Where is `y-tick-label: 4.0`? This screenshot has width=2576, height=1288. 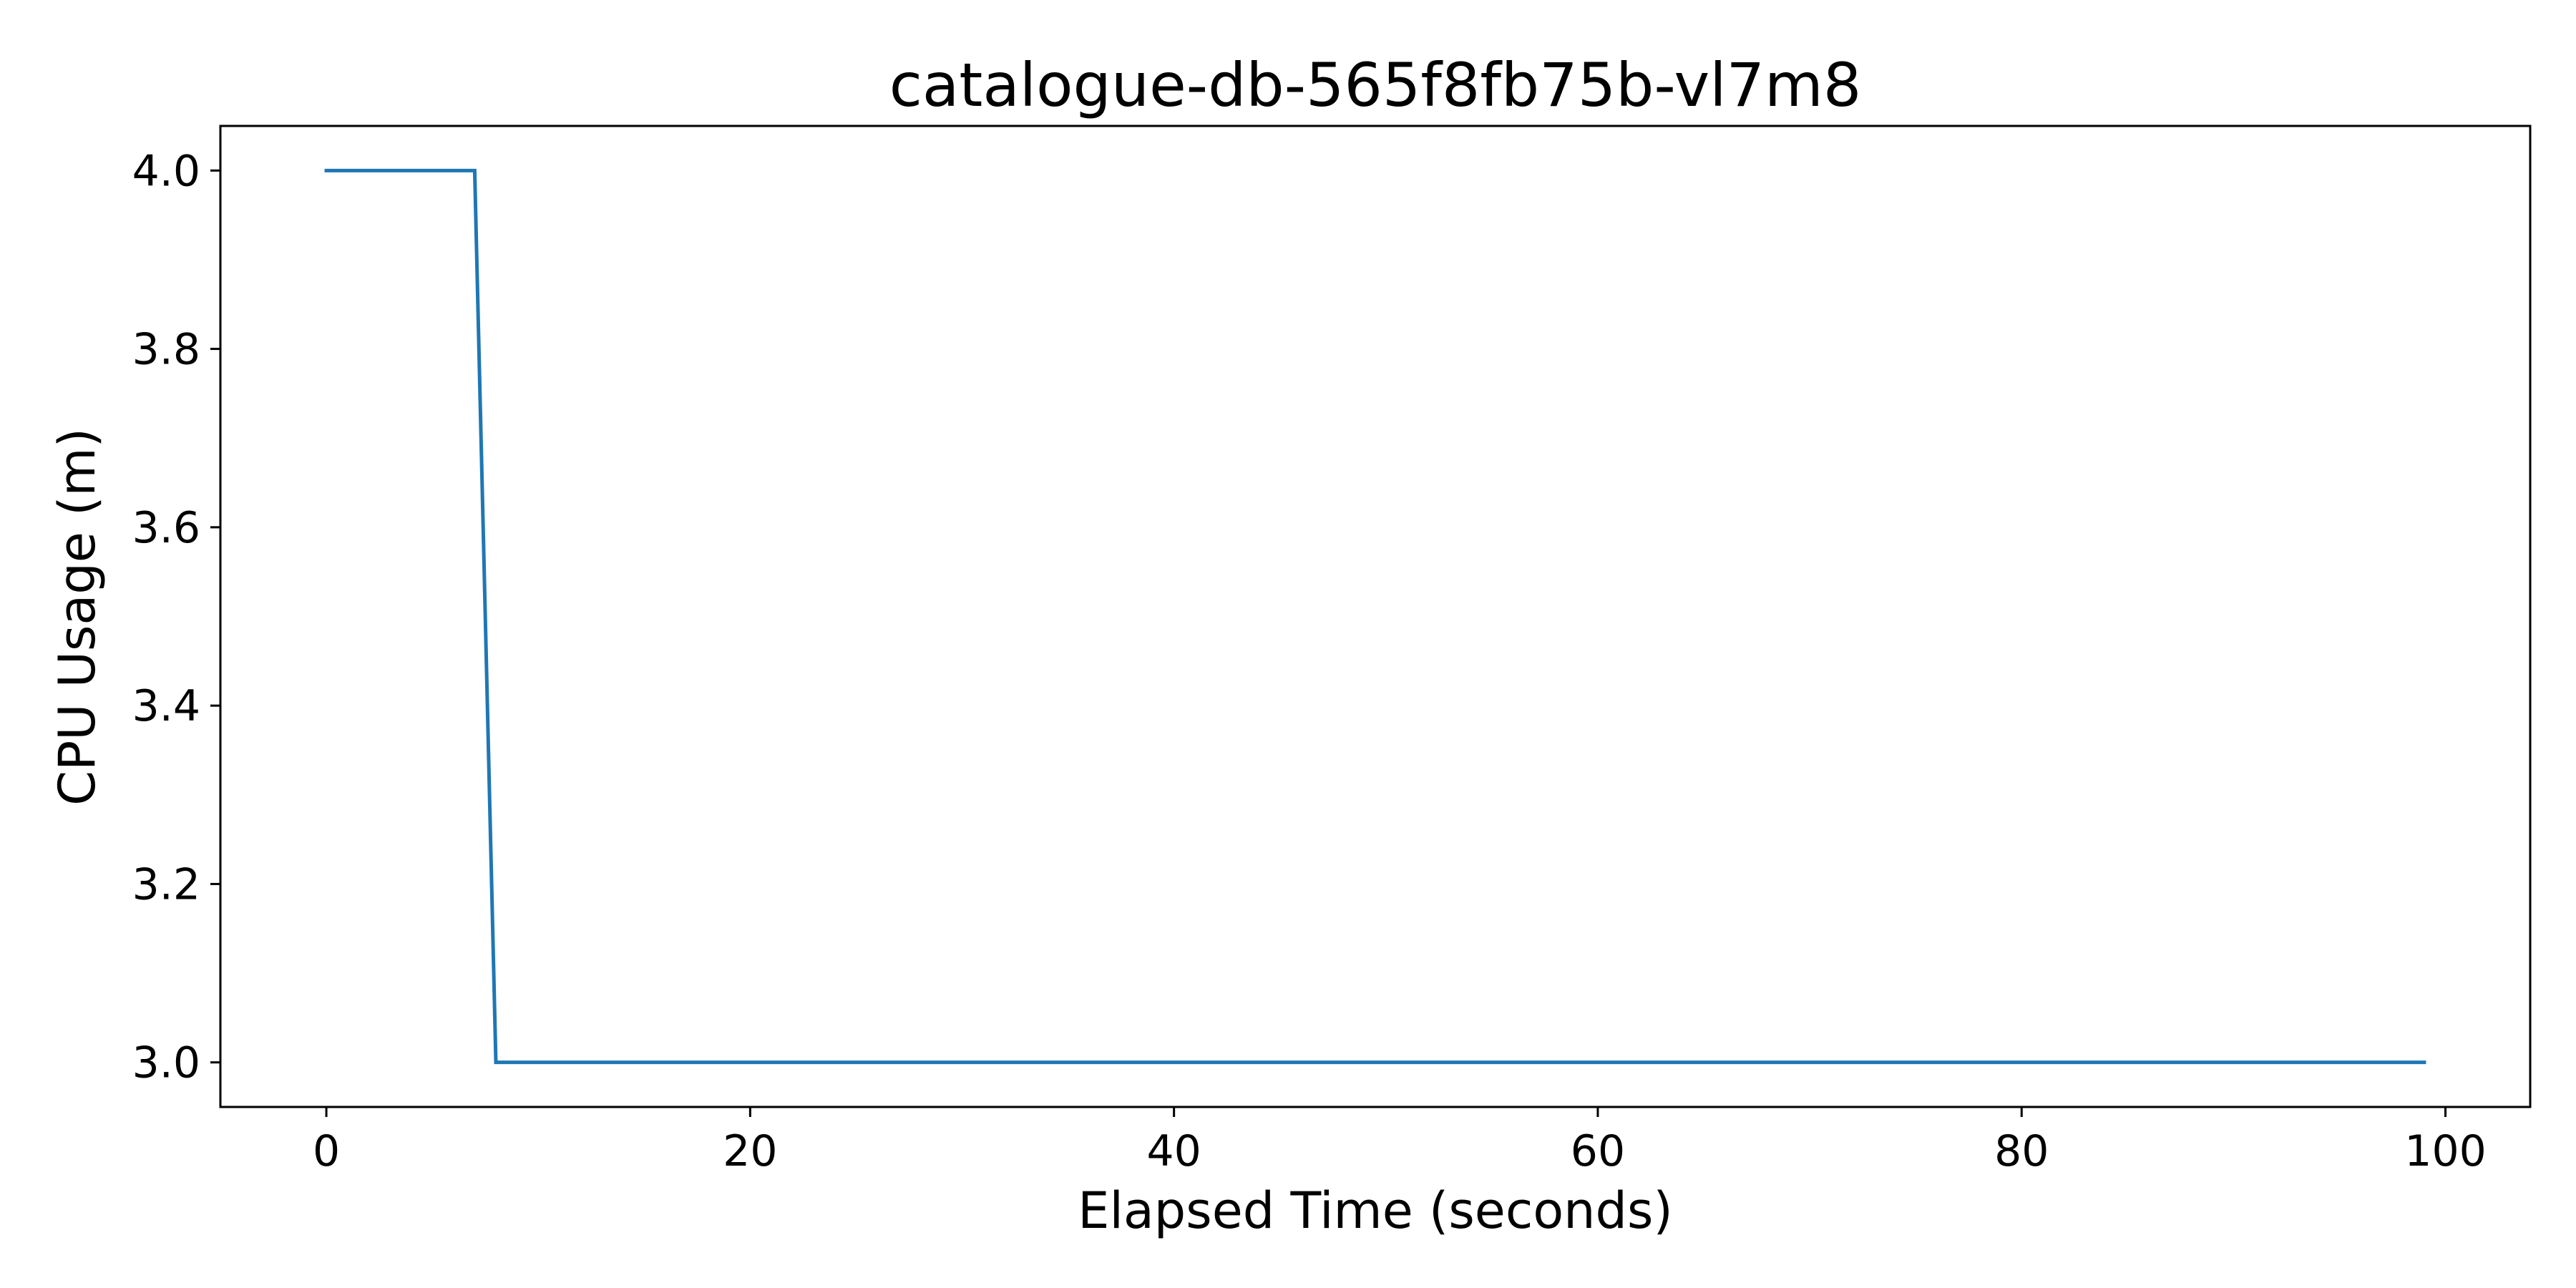 y-tick-label: 4.0 is located at coordinates (166, 171).